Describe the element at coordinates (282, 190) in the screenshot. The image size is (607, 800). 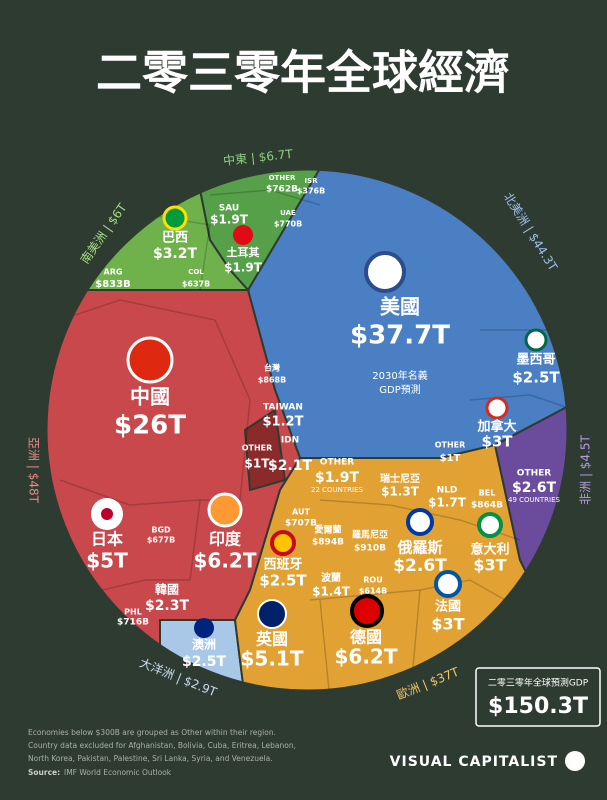
I see `cell-value: $762B` at that location.